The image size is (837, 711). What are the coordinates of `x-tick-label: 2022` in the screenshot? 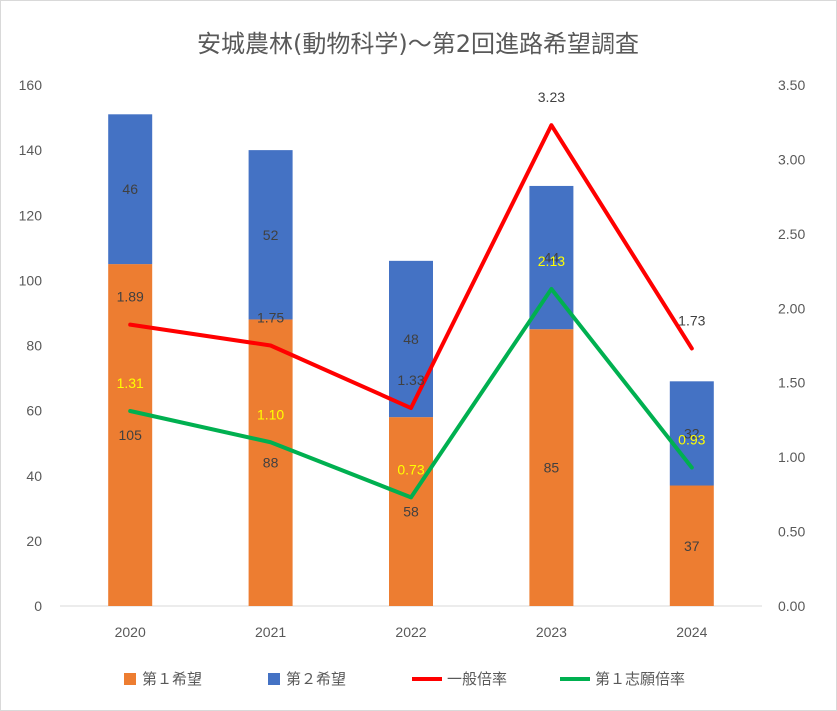 It's located at (410, 632).